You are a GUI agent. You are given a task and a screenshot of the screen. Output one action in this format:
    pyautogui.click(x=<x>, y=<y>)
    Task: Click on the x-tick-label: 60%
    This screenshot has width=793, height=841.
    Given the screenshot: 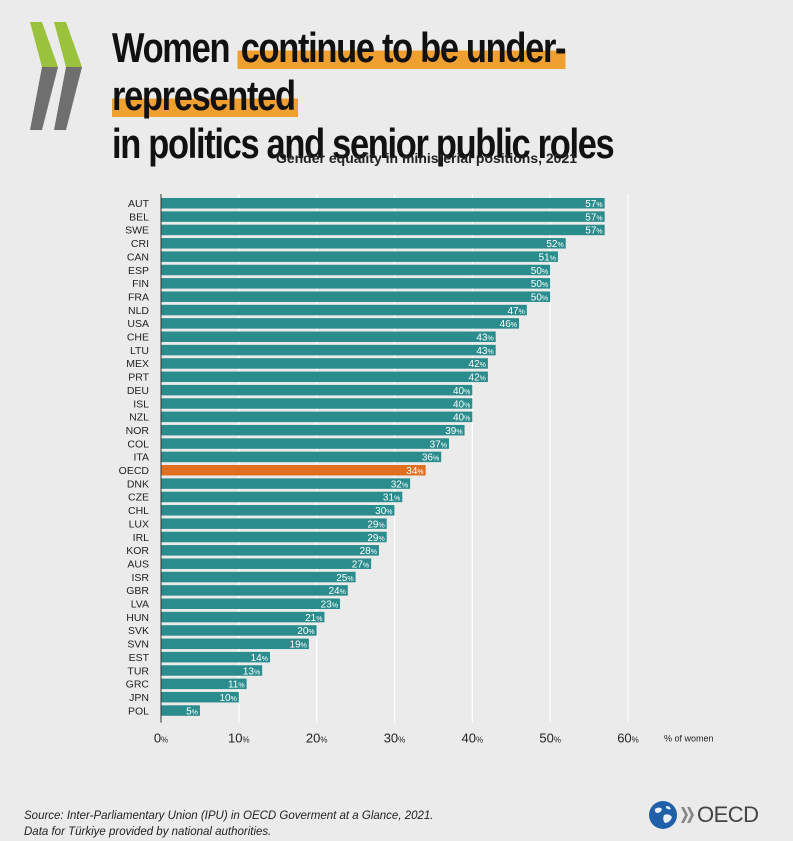 What is the action you would take?
    pyautogui.click(x=628, y=738)
    